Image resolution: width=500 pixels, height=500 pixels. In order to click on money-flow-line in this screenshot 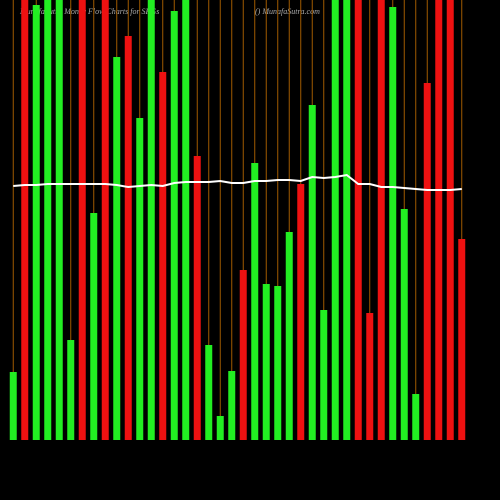, I will do `click(237, 182)`.